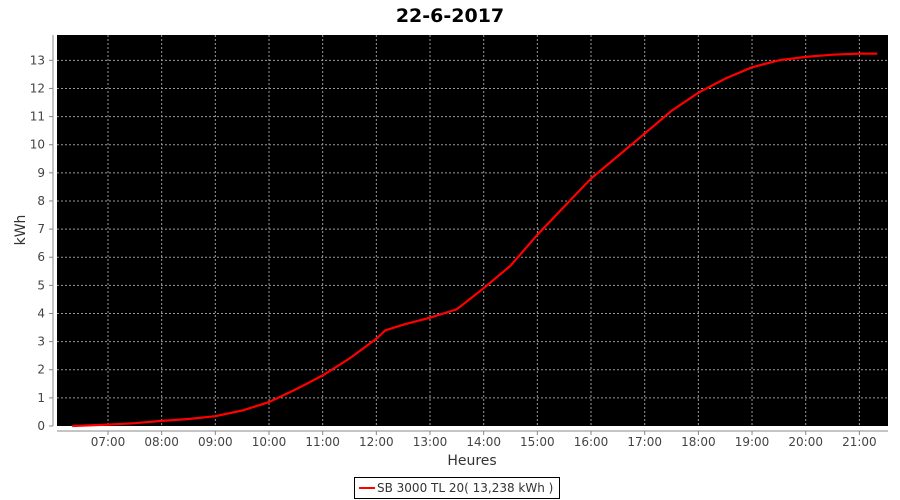  I want to click on legend-label: SB 3000 TL 20( 13,238 kWh ), so click(465, 488).